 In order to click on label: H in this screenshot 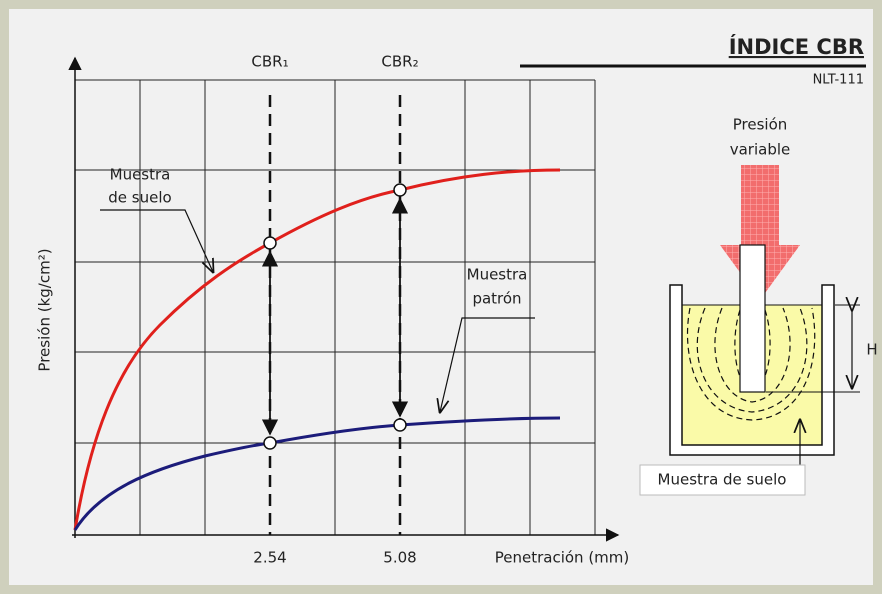, I will do `click(871, 350)`.